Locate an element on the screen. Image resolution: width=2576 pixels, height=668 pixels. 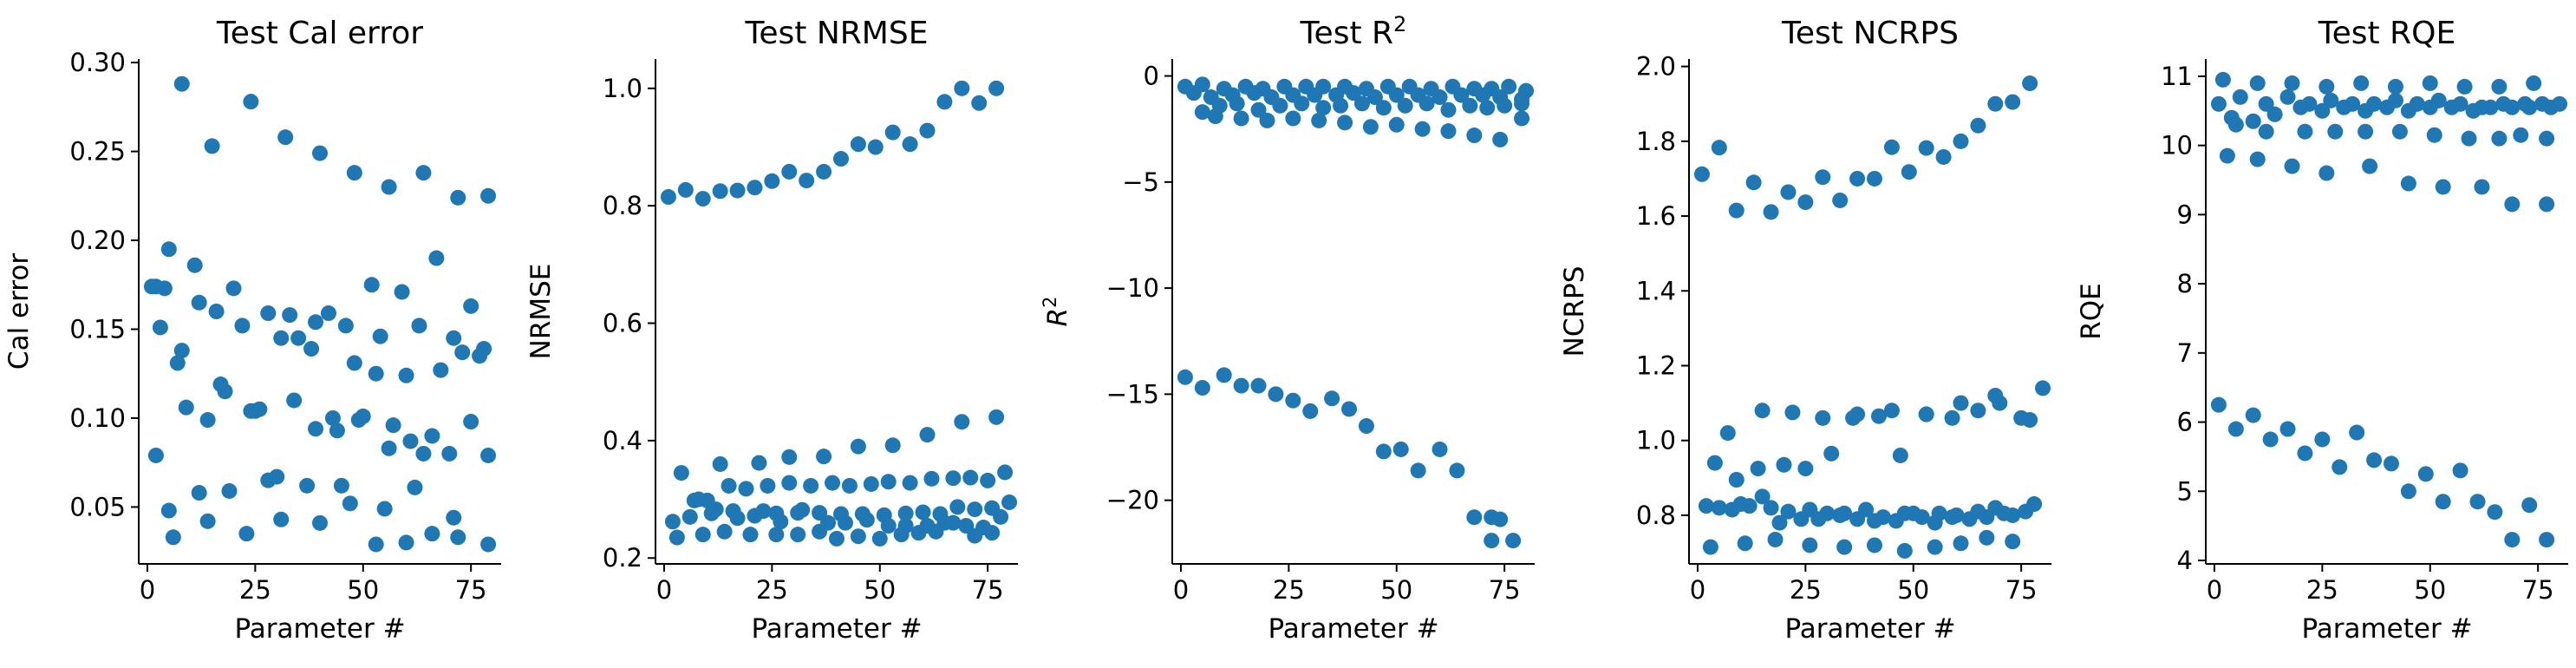
y-tick-label: 1.6 is located at coordinates (1656, 216).